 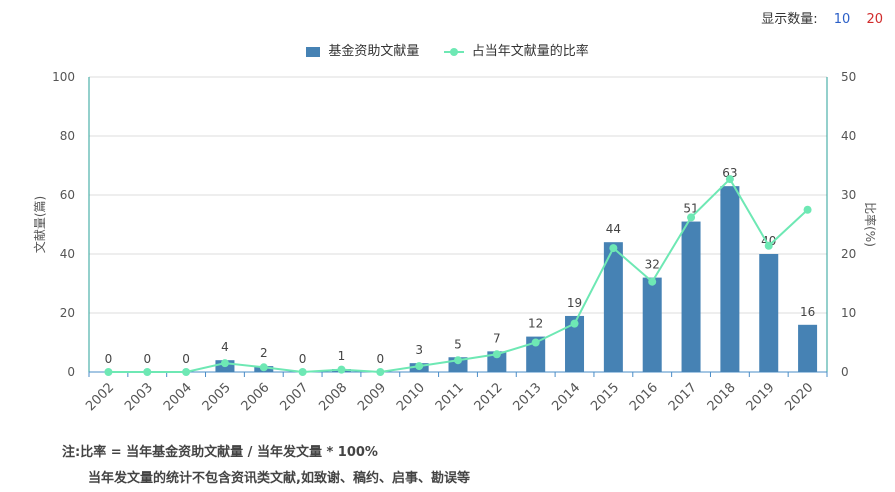 I want to click on bar-data-label: 5, so click(x=458, y=344).